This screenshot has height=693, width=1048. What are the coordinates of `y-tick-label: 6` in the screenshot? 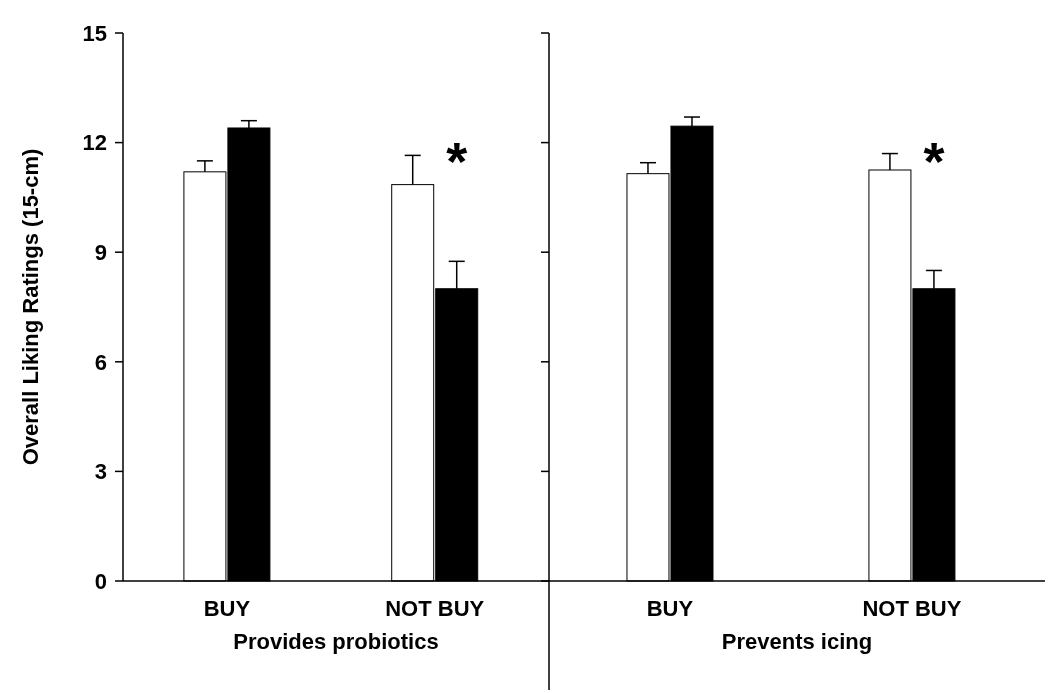 It's located at (100, 362).